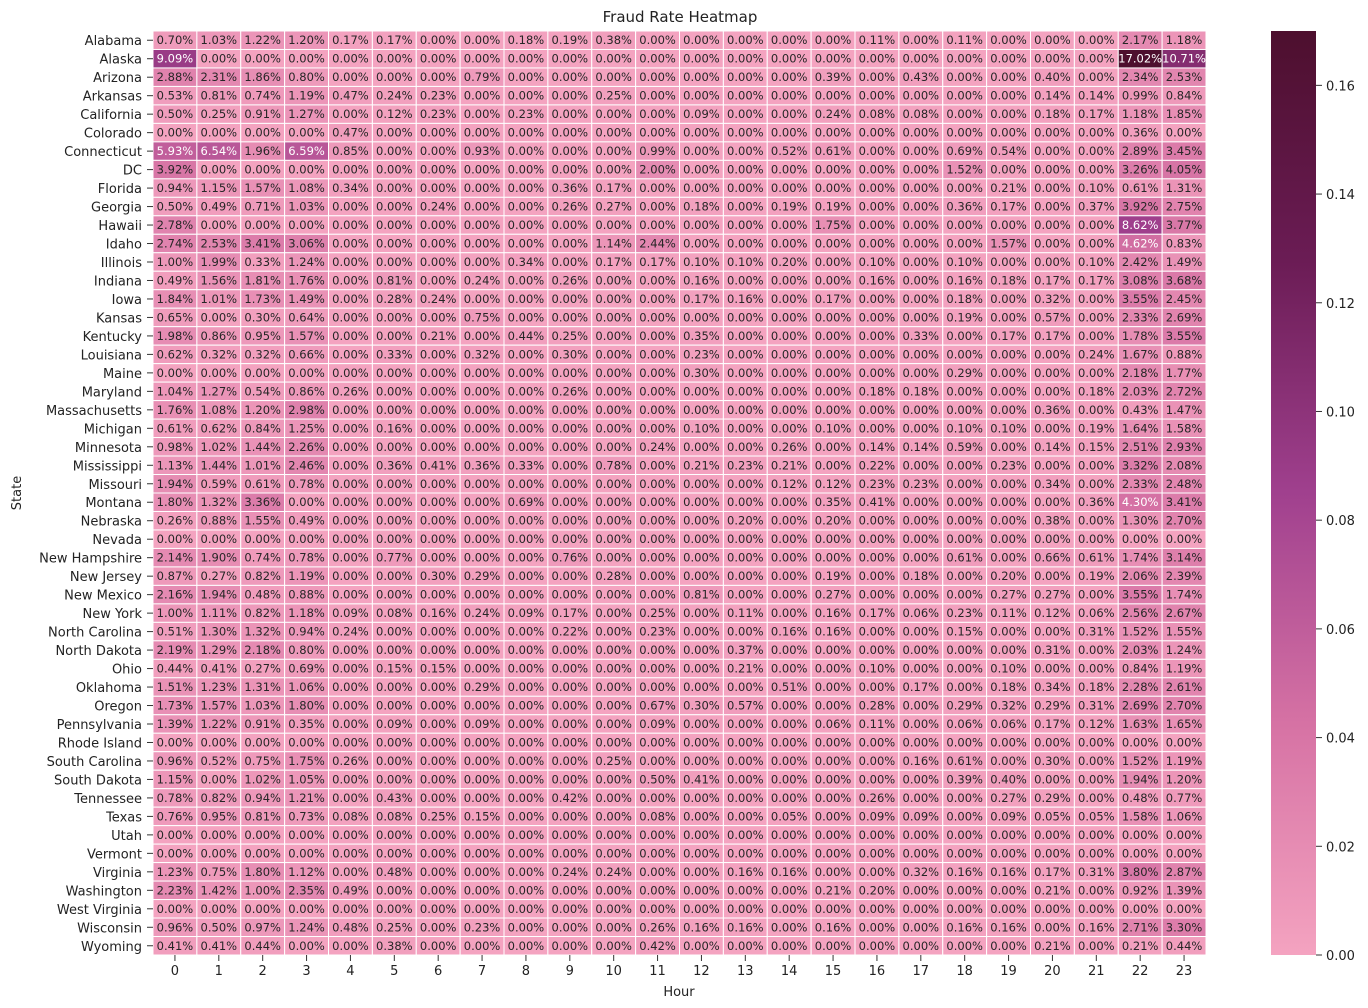 The image size is (1368, 1008). What do you see at coordinates (1096, 558) in the screenshot?
I see `cell-value-label: 0.61%` at bounding box center [1096, 558].